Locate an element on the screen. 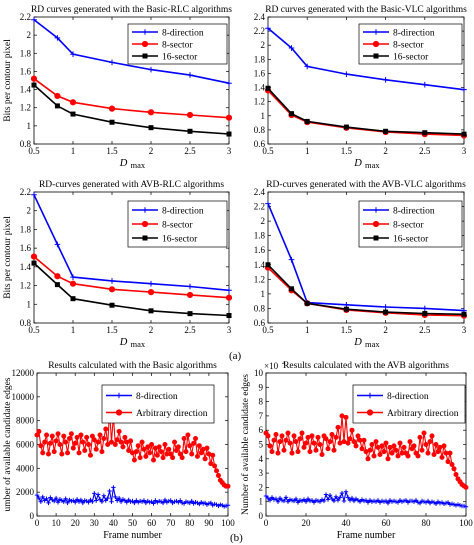 This screenshot has width=474, height=545. y-axis-label: Bits per contour pixel is located at coordinates (8, 257).